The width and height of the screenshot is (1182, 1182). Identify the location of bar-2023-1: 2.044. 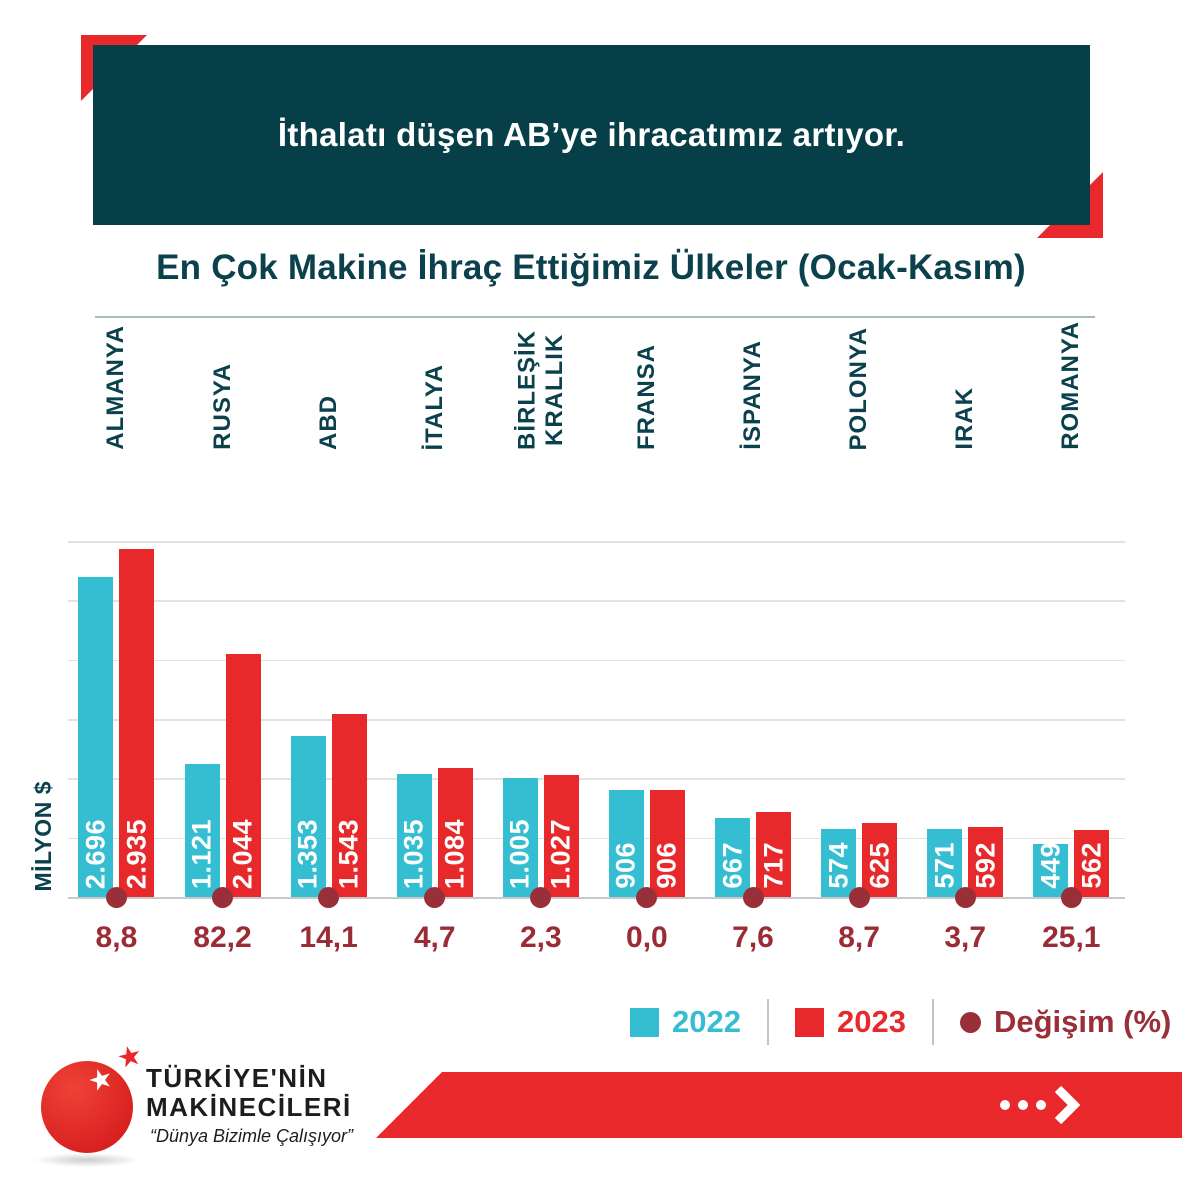
(243, 775).